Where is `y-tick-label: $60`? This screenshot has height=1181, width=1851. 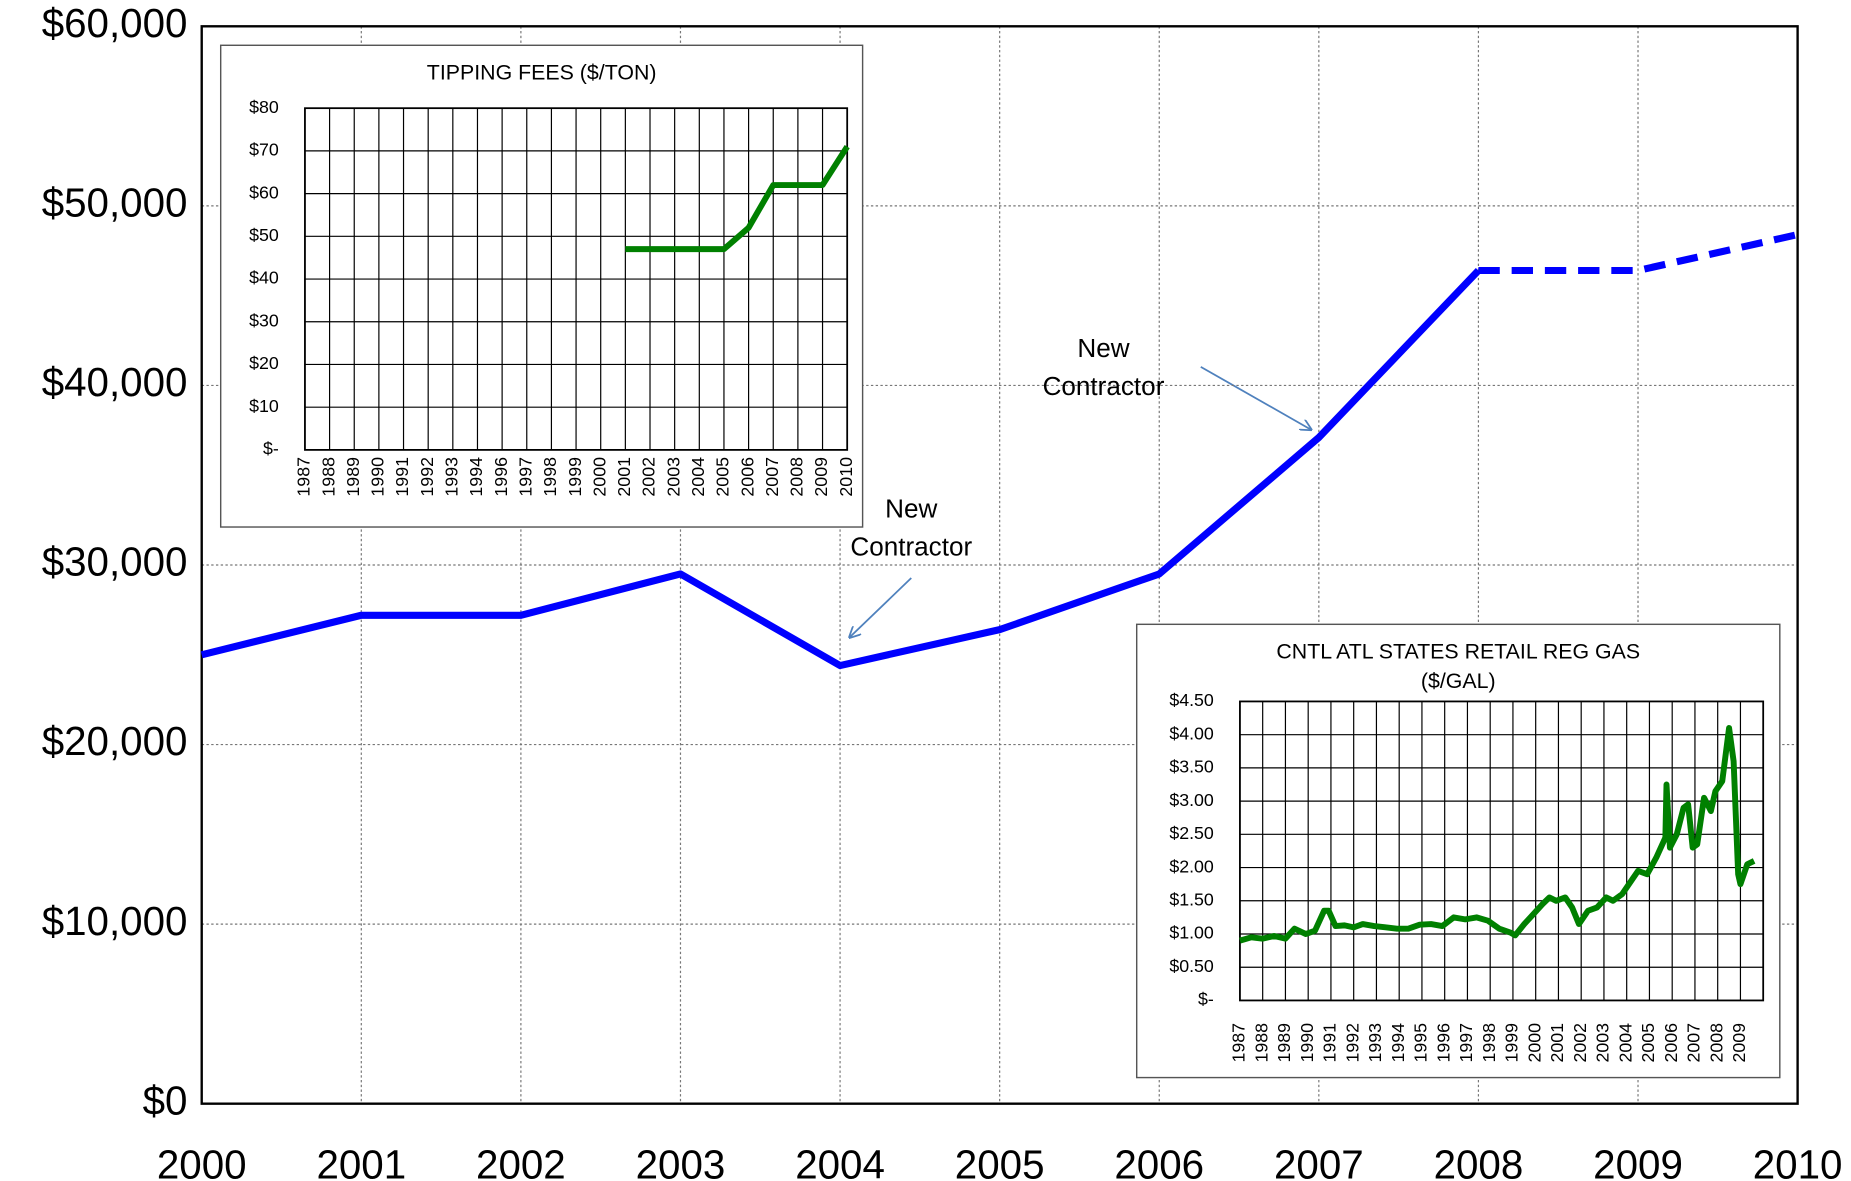
y-tick-label: $60 is located at coordinates (264, 192).